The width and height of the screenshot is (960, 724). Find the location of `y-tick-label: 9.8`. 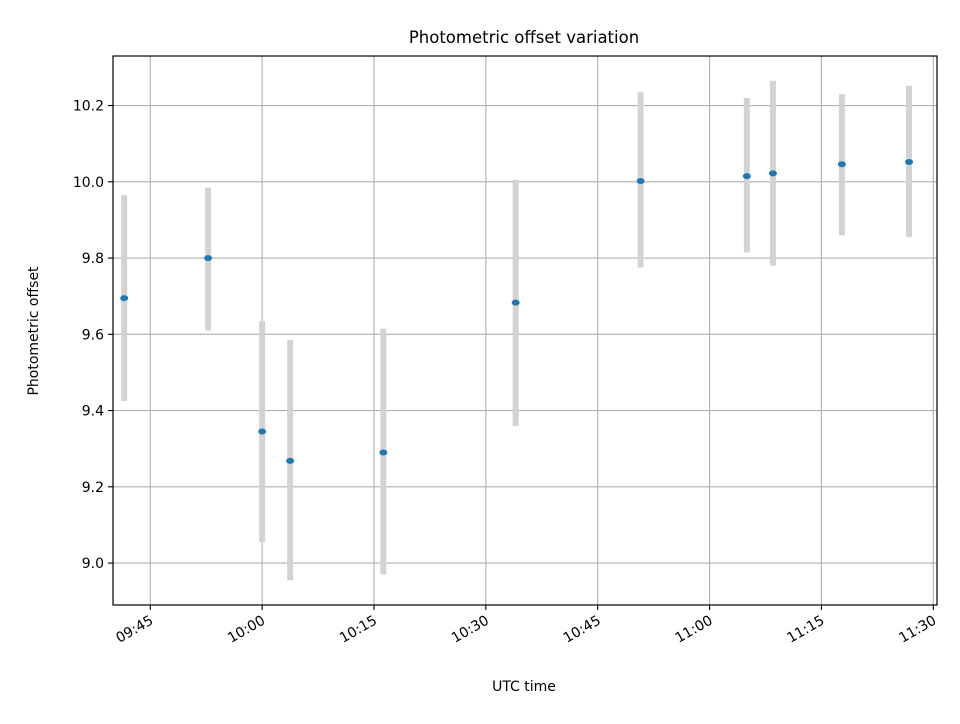

y-tick-label: 9.8 is located at coordinates (93, 259).